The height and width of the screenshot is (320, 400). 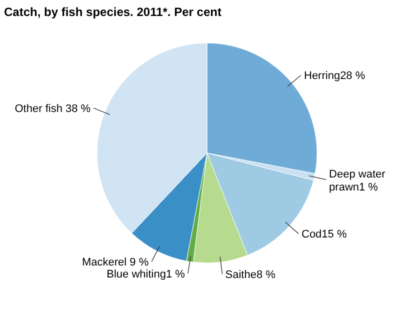 I want to click on slice-label: Other fish 38 %, so click(x=52, y=109).